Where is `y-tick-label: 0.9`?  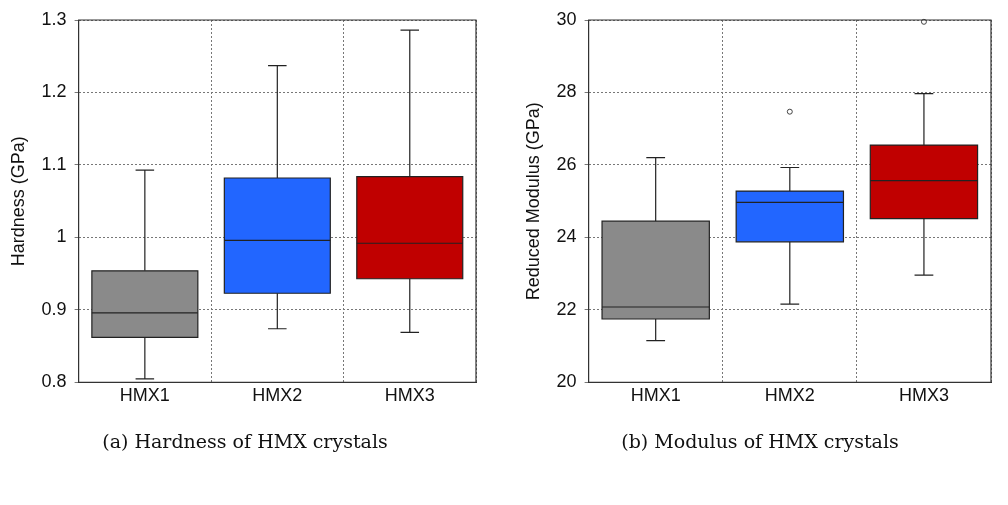 y-tick-label: 0.9 is located at coordinates (54, 308).